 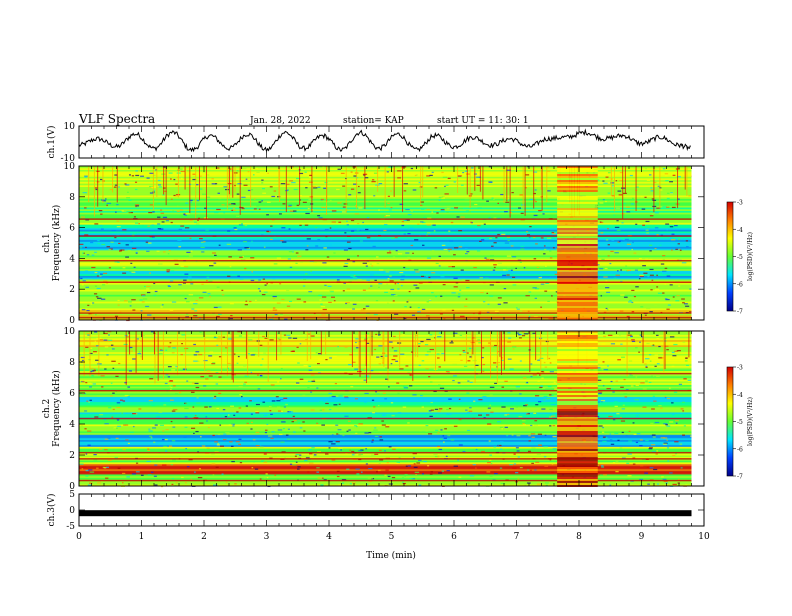 I want to click on x-tick-label: 5, so click(x=392, y=537).